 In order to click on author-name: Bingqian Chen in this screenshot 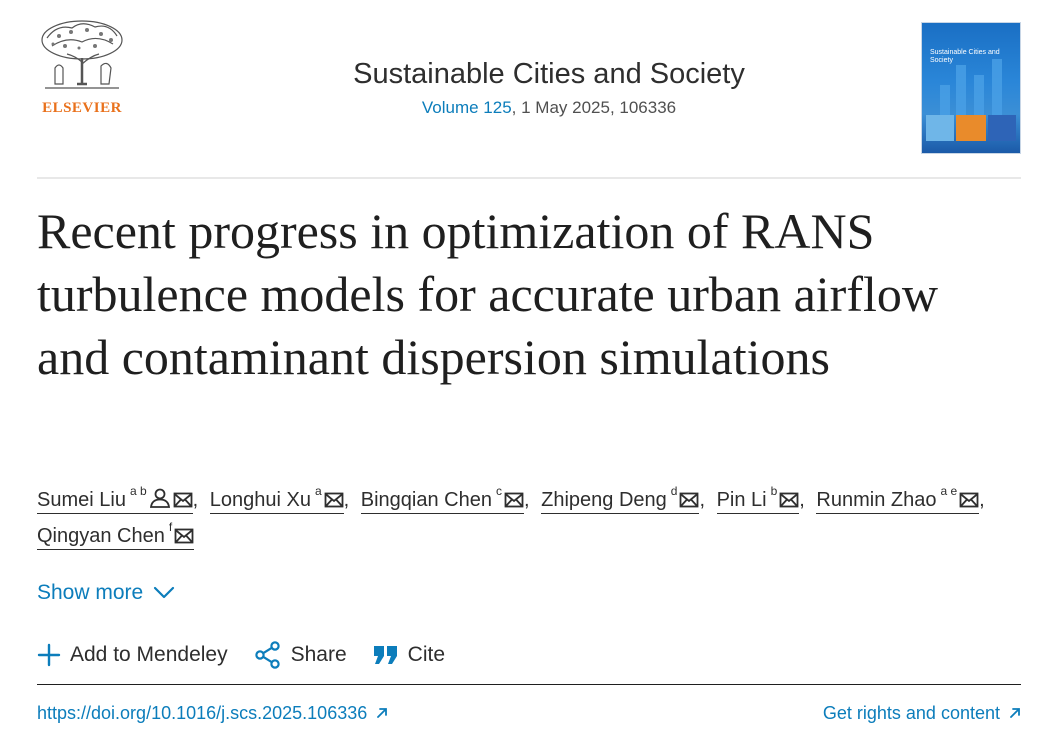, I will do `click(426, 500)`.